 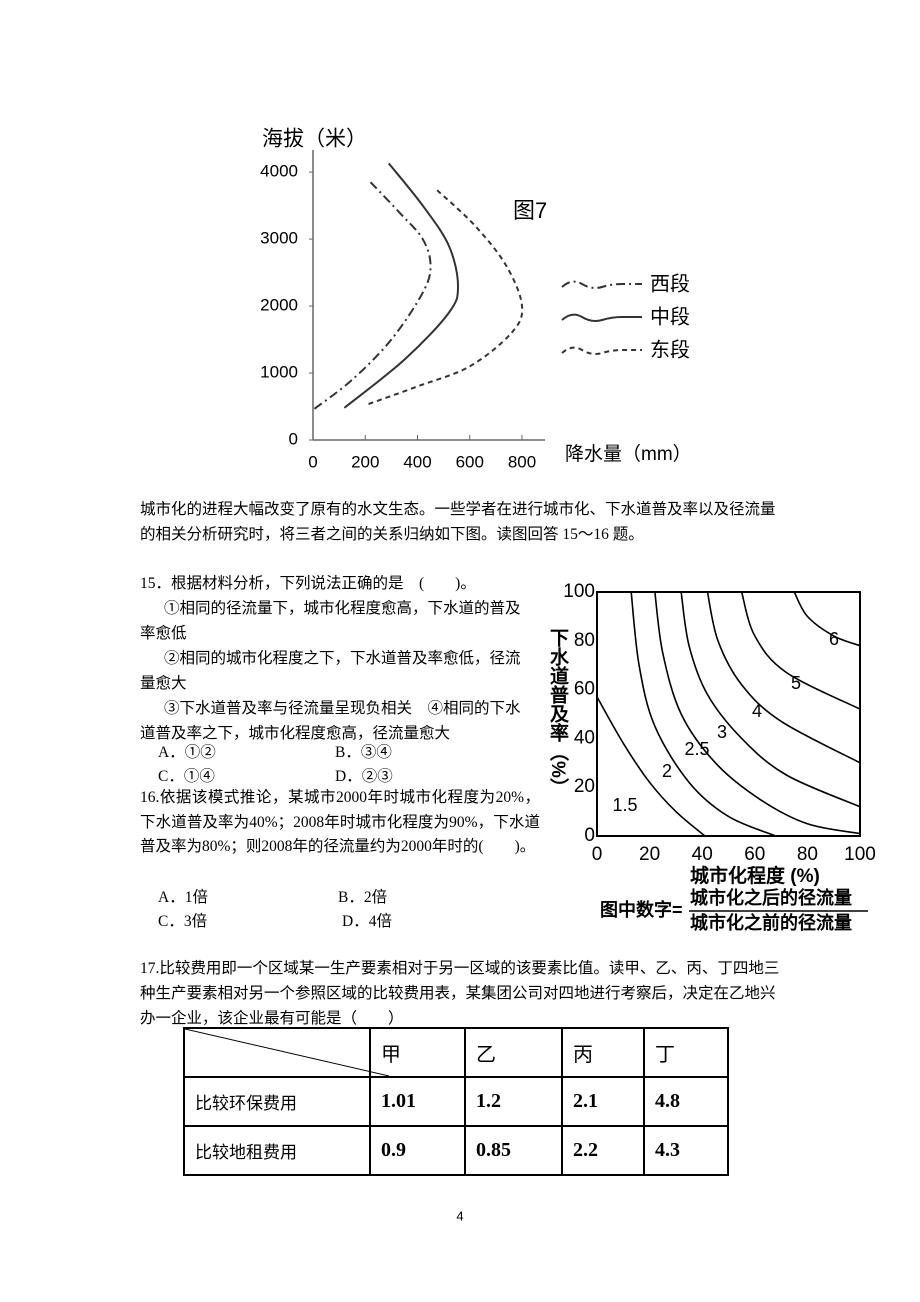 What do you see at coordinates (702, 854) in the screenshot?
I see `x-tick-label: 40` at bounding box center [702, 854].